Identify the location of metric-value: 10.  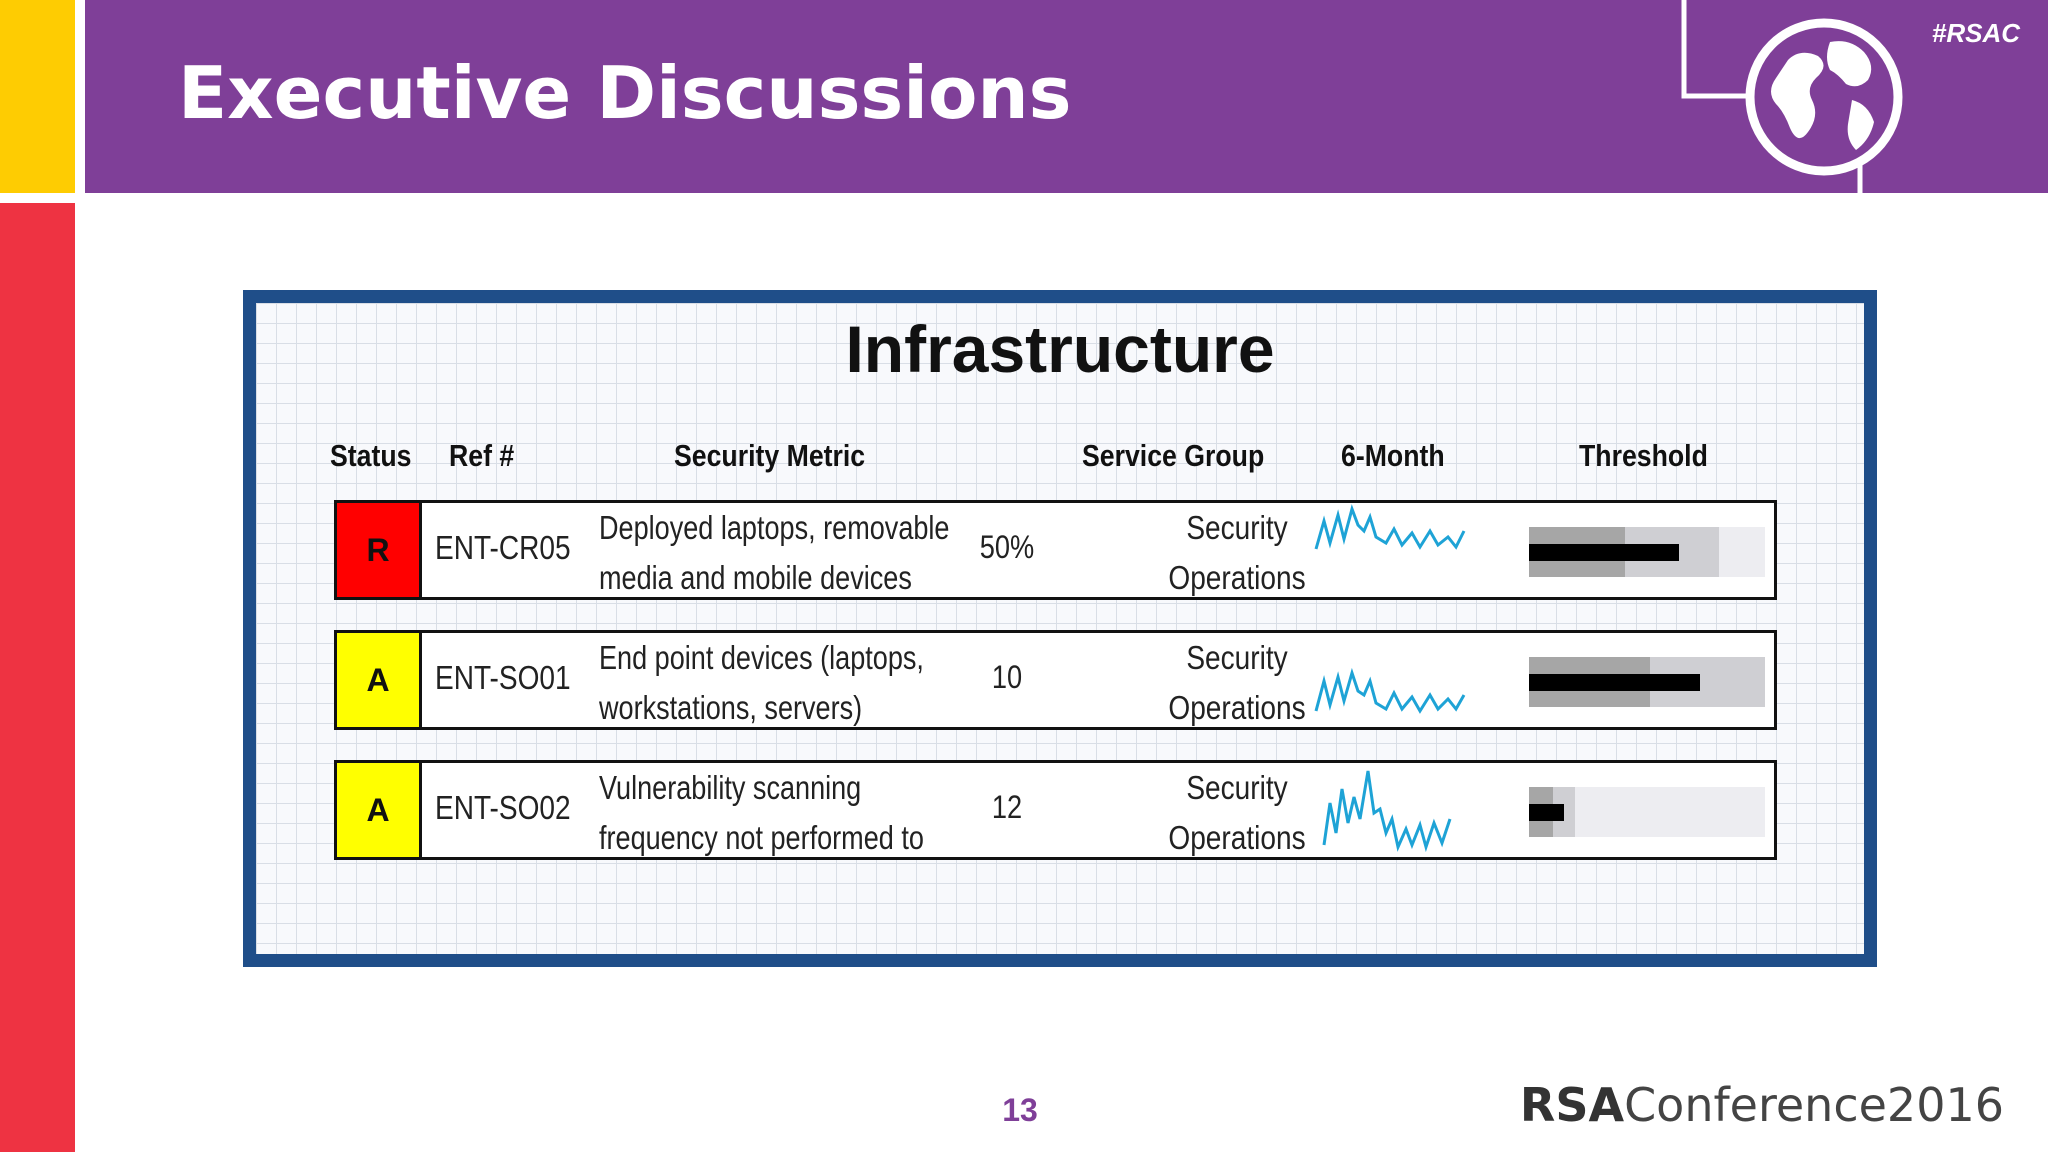
(1007, 677).